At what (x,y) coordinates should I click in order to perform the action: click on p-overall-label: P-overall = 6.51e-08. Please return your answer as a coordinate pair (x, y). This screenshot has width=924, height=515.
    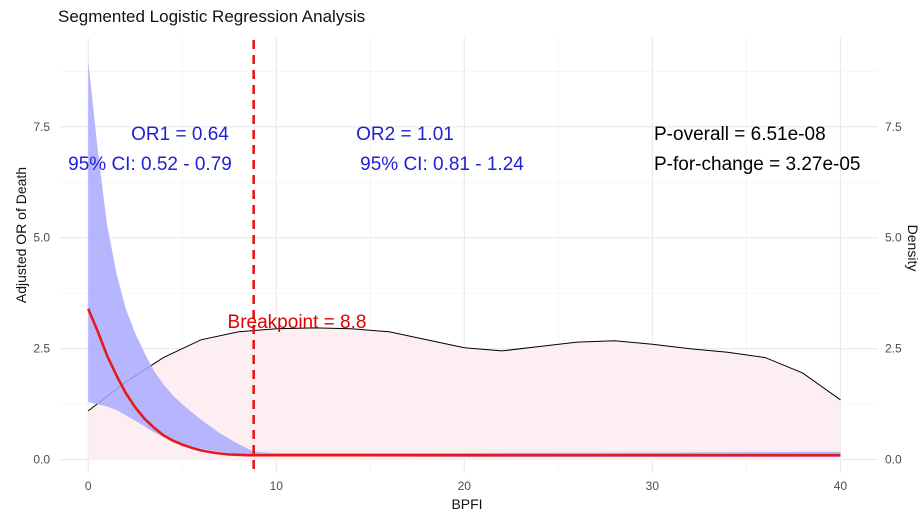
    Looking at the image, I should click on (740, 134).